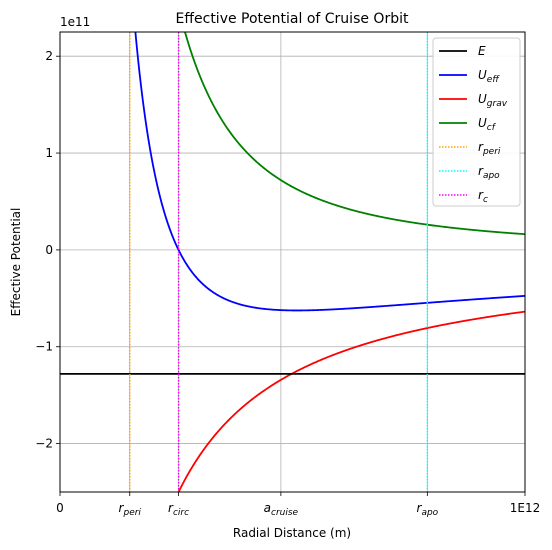 This screenshot has width=552, height=550. What do you see at coordinates (44, 347) in the screenshot?
I see `y-tick-label: −1` at bounding box center [44, 347].